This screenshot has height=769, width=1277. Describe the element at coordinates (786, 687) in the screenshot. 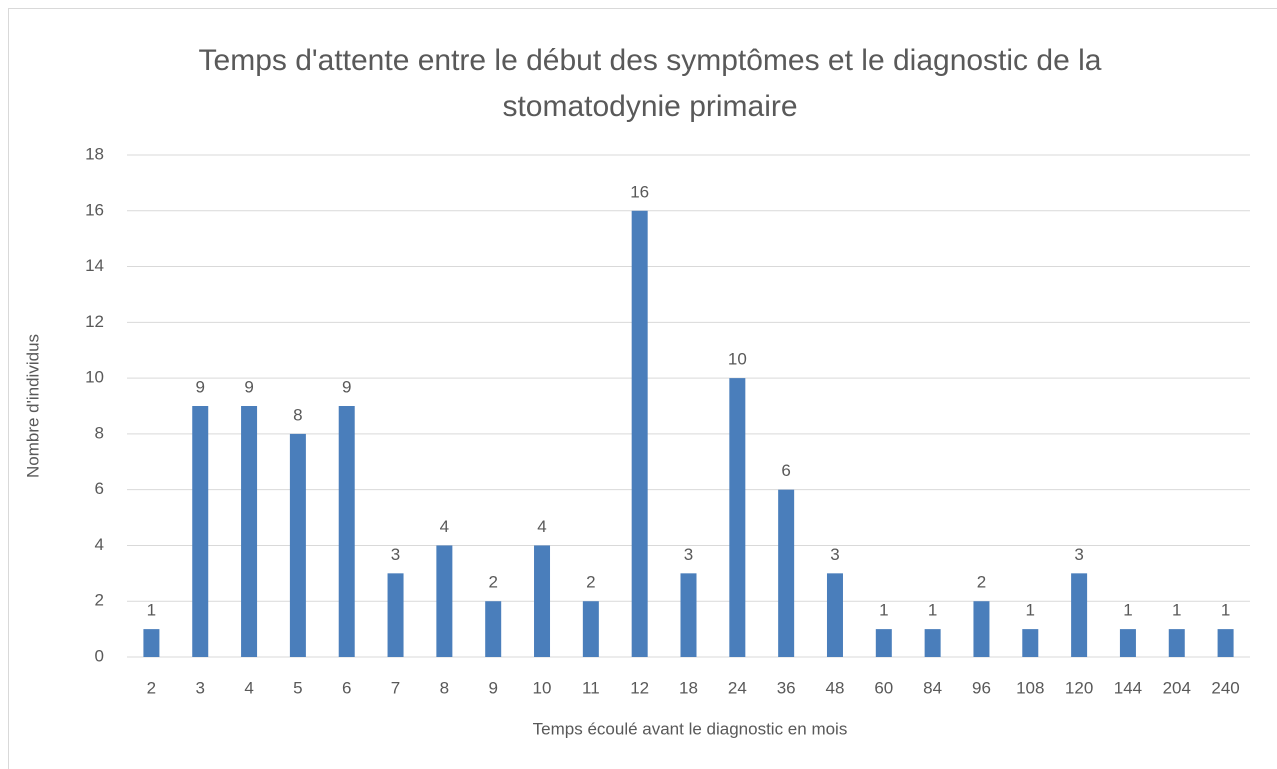

I see `x-tick-label: 36` at that location.